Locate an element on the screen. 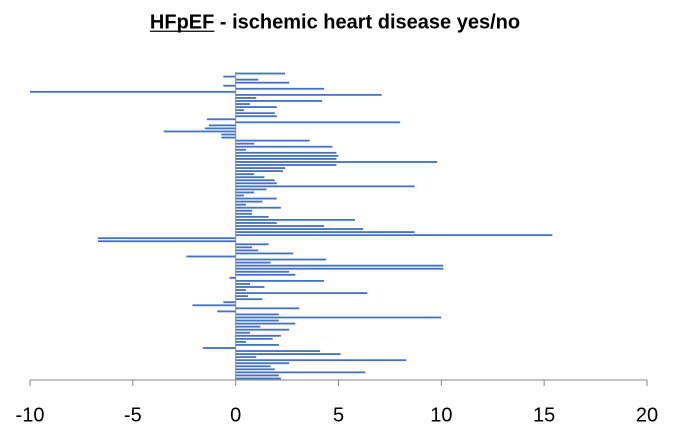 Image resolution: width=682 pixels, height=430 pixels. x-tick-label: 0 is located at coordinates (235, 415).